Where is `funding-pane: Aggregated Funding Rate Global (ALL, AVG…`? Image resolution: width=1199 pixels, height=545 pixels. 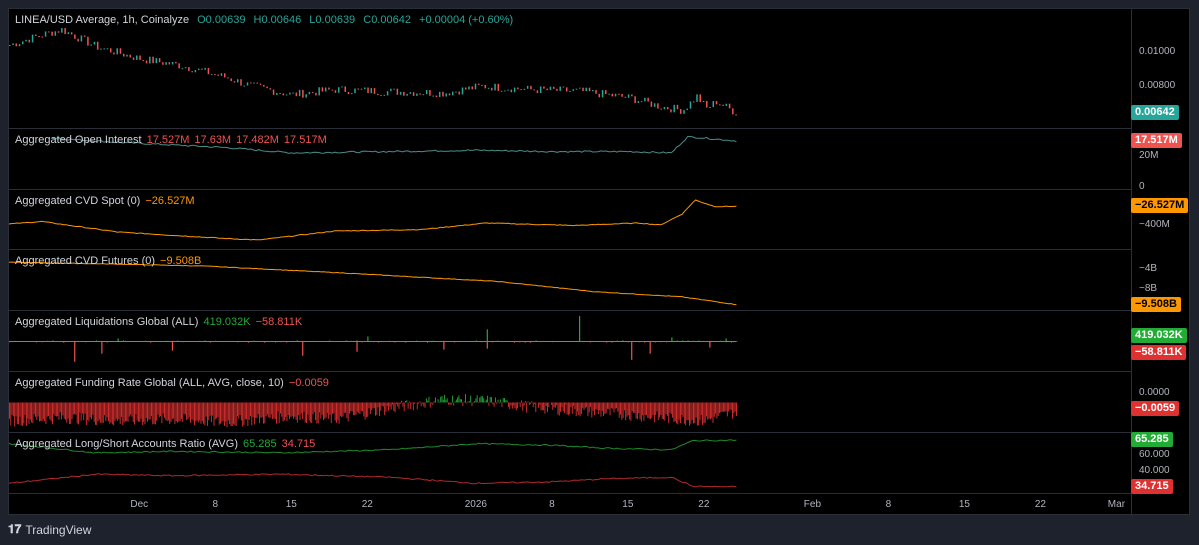 funding-pane: Aggregated Funding Rate Global (ALL, AVG… is located at coordinates (570, 402).